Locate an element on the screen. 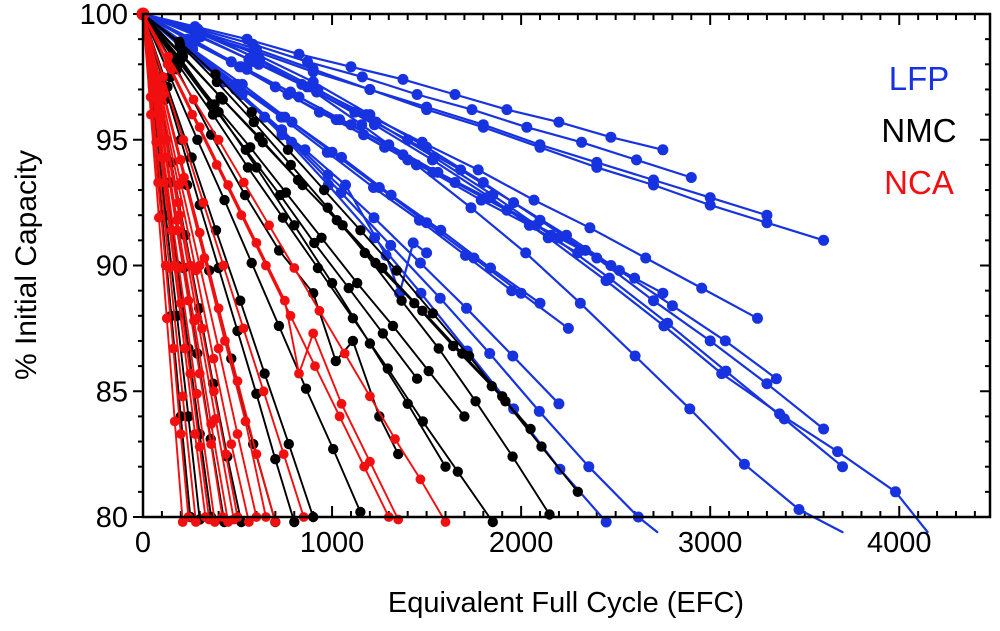  y-axis-title: % Initial Capacity is located at coordinates (26, 265).